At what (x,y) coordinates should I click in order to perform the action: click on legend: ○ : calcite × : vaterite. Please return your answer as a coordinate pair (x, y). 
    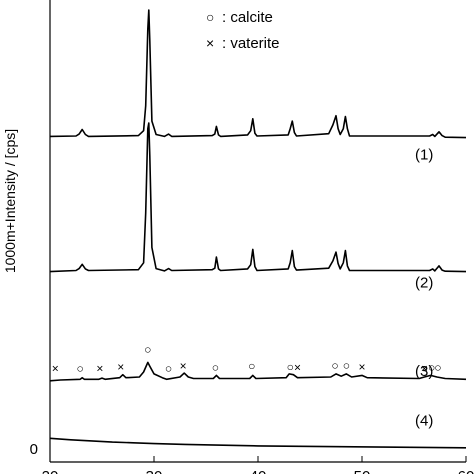
    Looking at the image, I should click on (243, 30).